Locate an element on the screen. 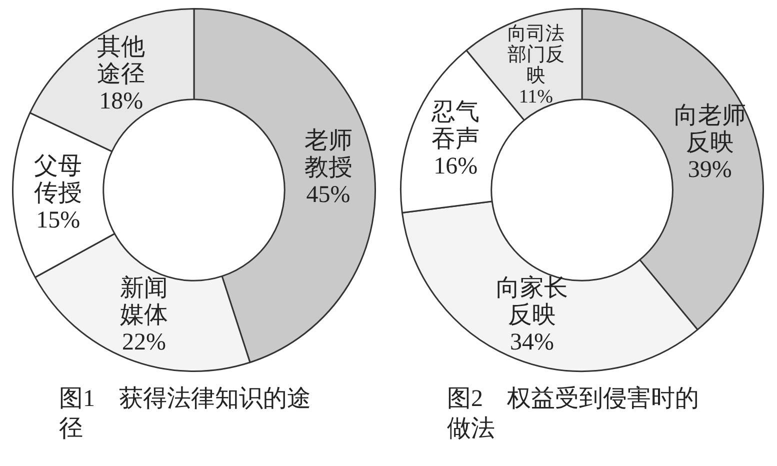 The image size is (777, 466). slice-label: 老师教授 is located at coordinates (328, 155).